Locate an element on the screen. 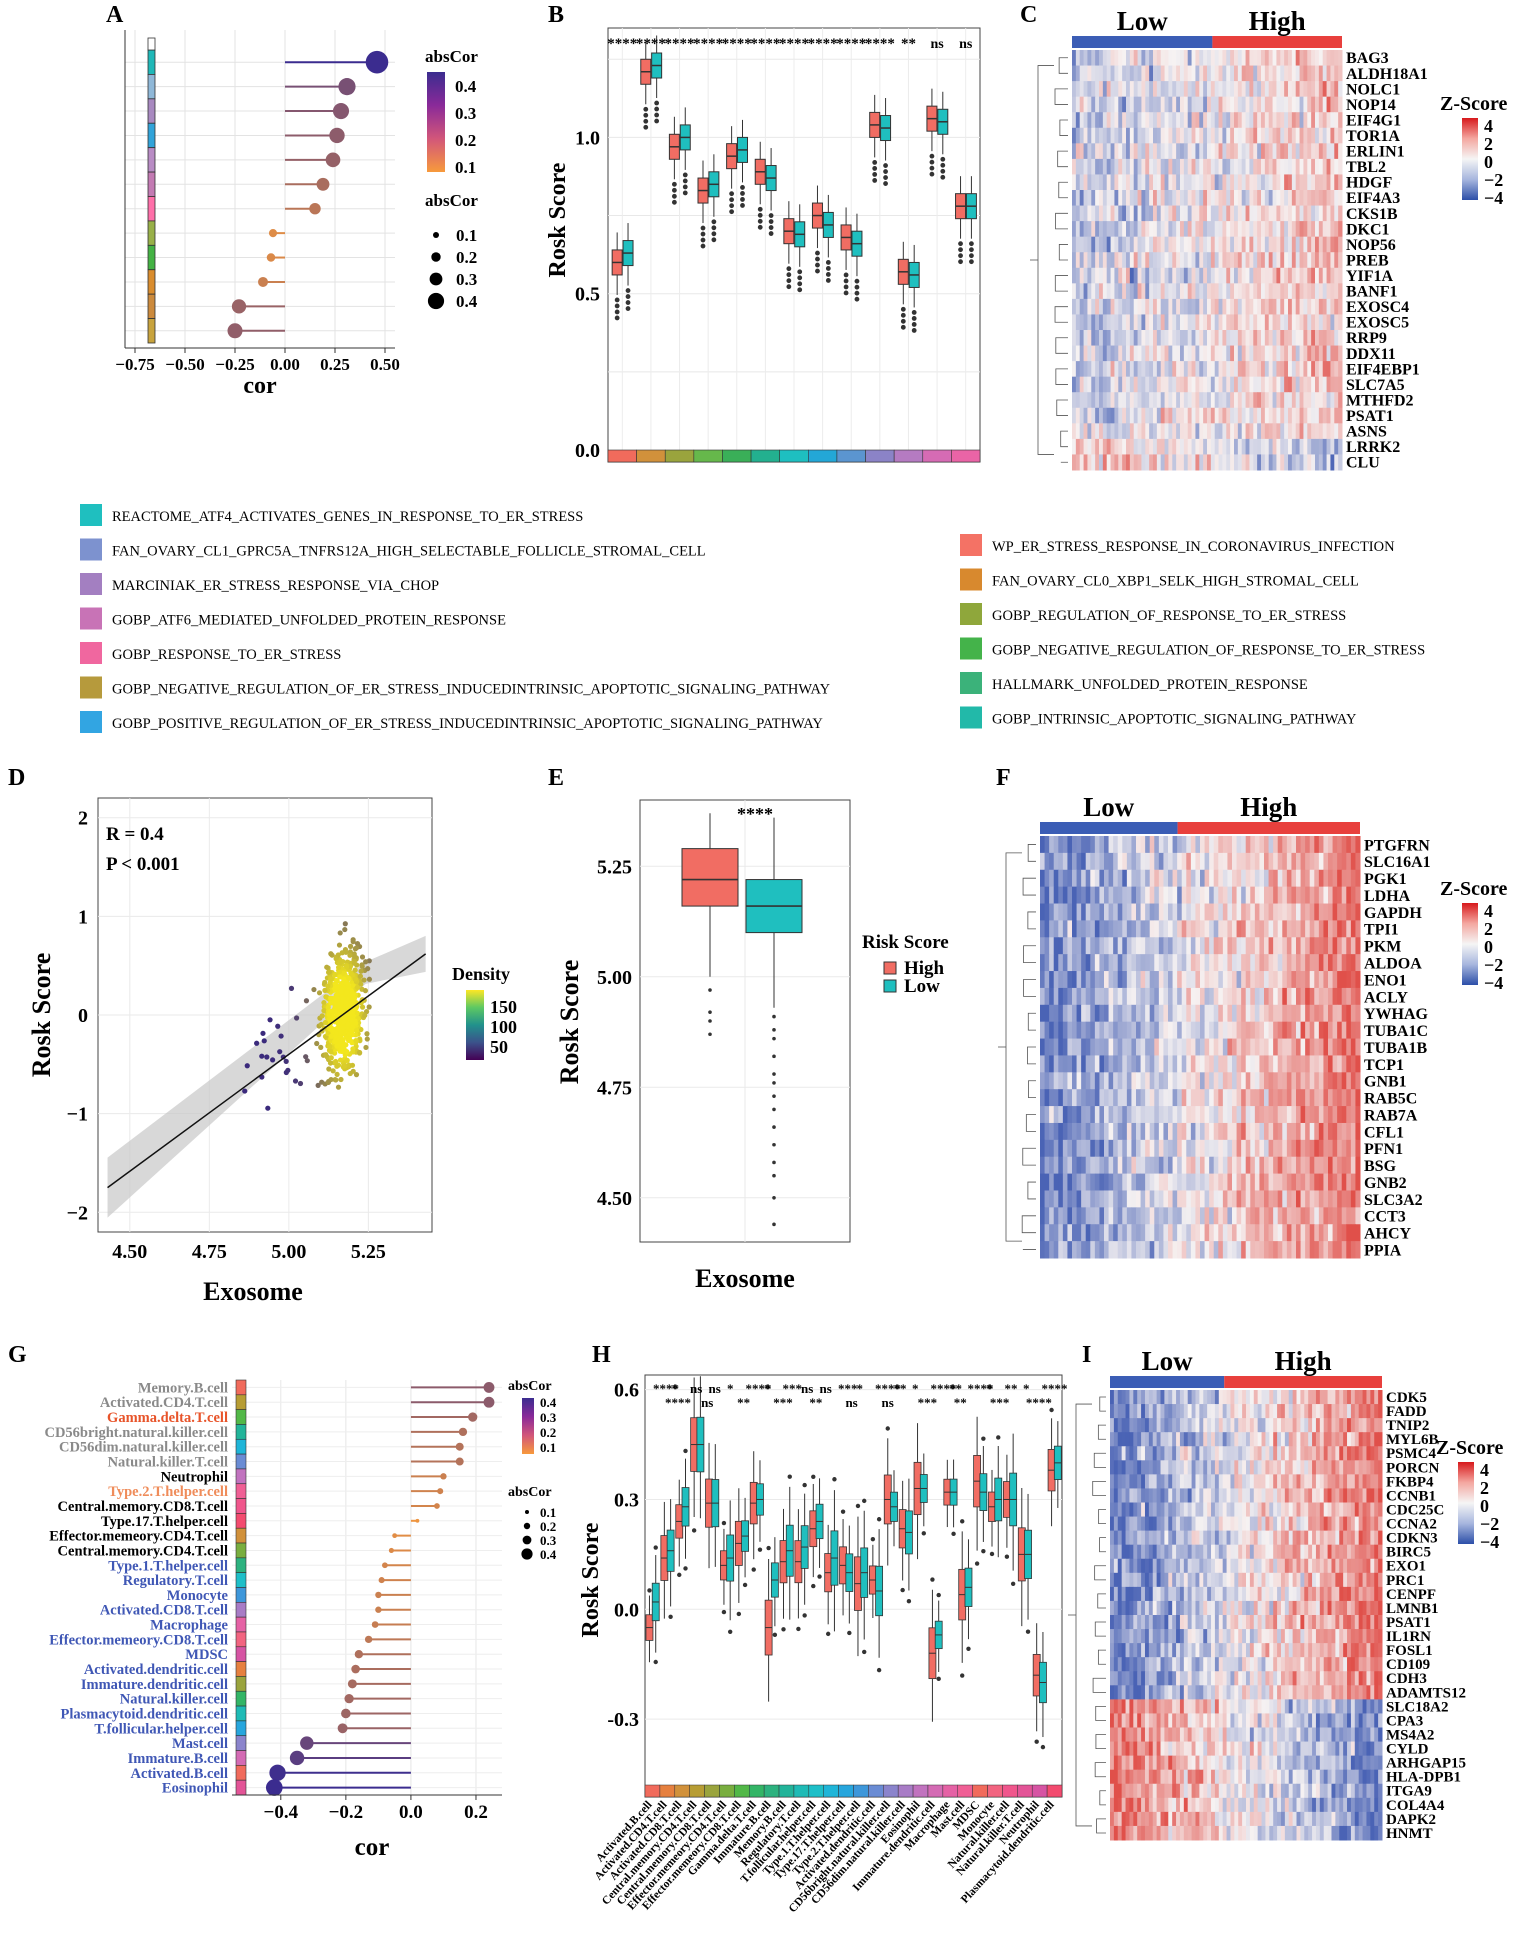 Image resolution: width=1535 pixels, height=1935 pixels. gene-label: TUBA1B is located at coordinates (1395, 1048).